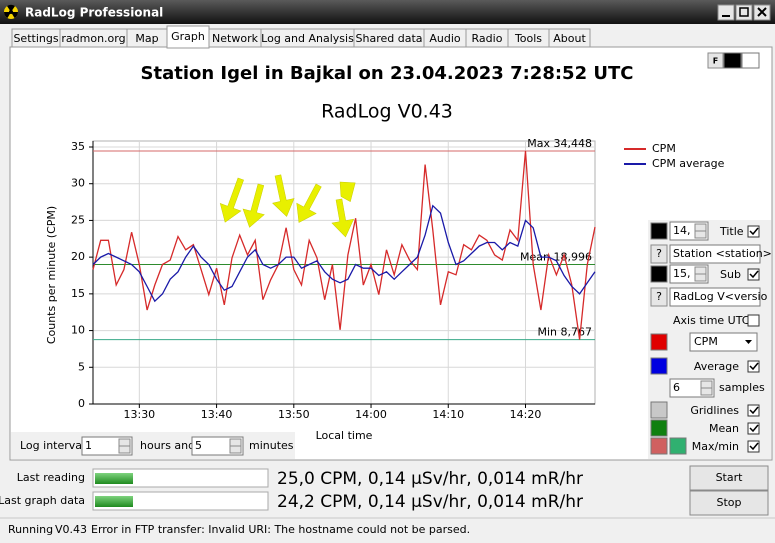 The width and height of the screenshot is (775, 543). What do you see at coordinates (78, 293) in the screenshot?
I see `y-tick-label: 15` at bounding box center [78, 293].